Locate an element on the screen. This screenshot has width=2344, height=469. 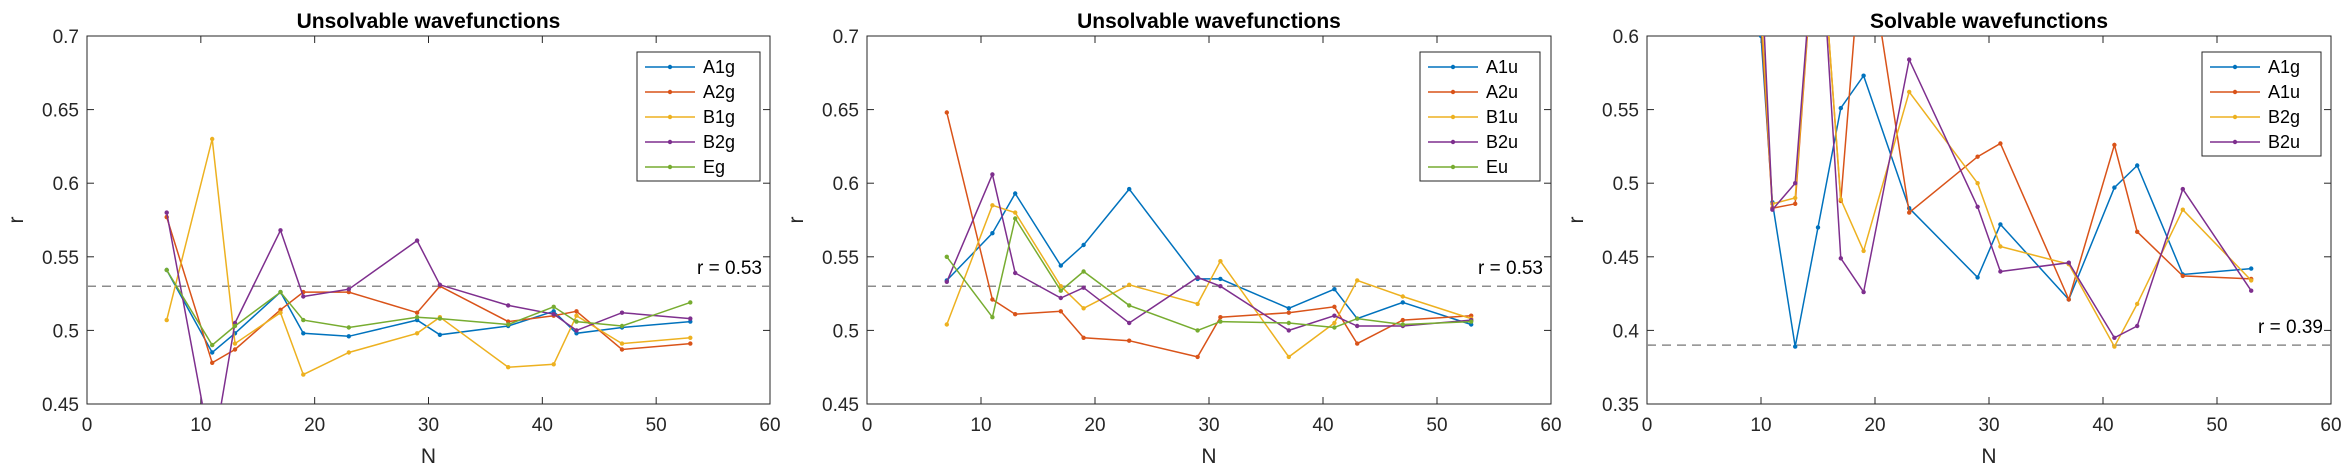
legend-label: Eu is located at coordinates (1497, 167).